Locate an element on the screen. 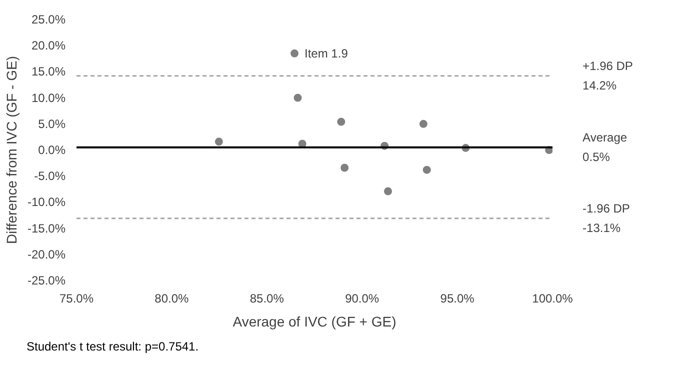 Image resolution: width=693 pixels, height=370 pixels. x-tick-label: 85.0% is located at coordinates (267, 299).